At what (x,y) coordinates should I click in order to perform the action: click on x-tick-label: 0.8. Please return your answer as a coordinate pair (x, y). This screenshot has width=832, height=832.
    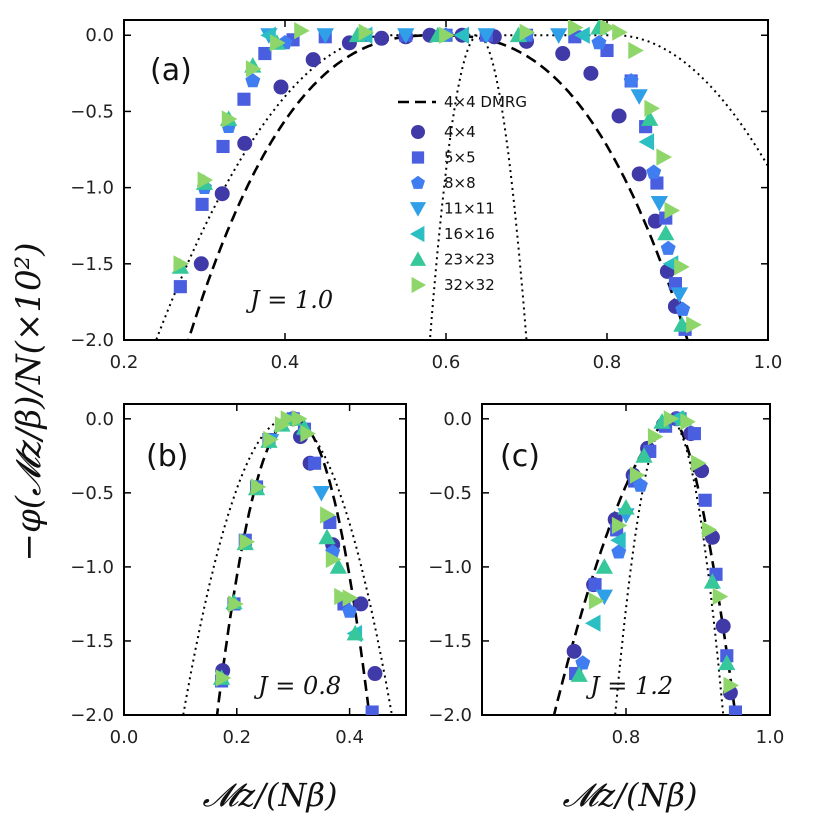
    Looking at the image, I should click on (607, 362).